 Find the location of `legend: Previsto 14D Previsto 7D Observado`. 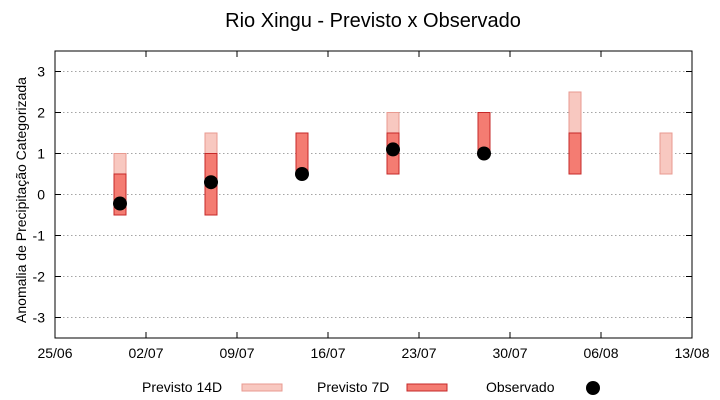

legend: Previsto 14D Previsto 7D Observado is located at coordinates (371, 387).